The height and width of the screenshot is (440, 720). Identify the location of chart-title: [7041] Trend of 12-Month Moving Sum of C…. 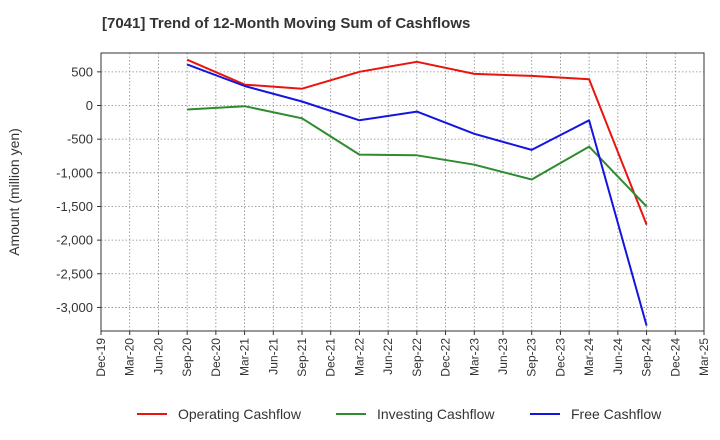
(286, 23).